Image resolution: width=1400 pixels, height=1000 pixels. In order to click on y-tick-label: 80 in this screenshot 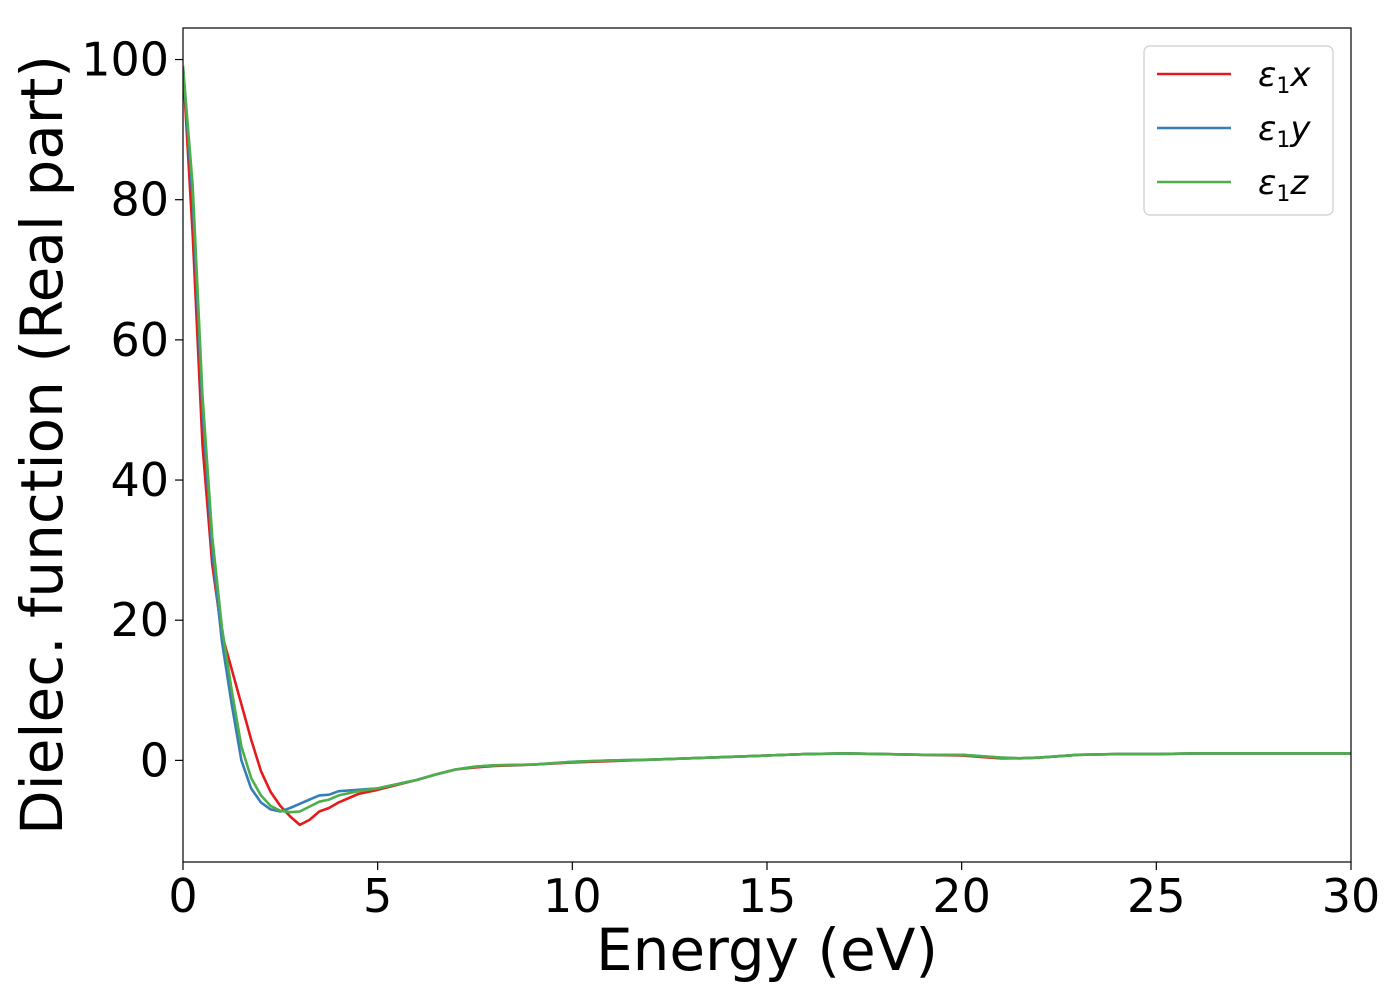, I will do `click(139, 200)`.